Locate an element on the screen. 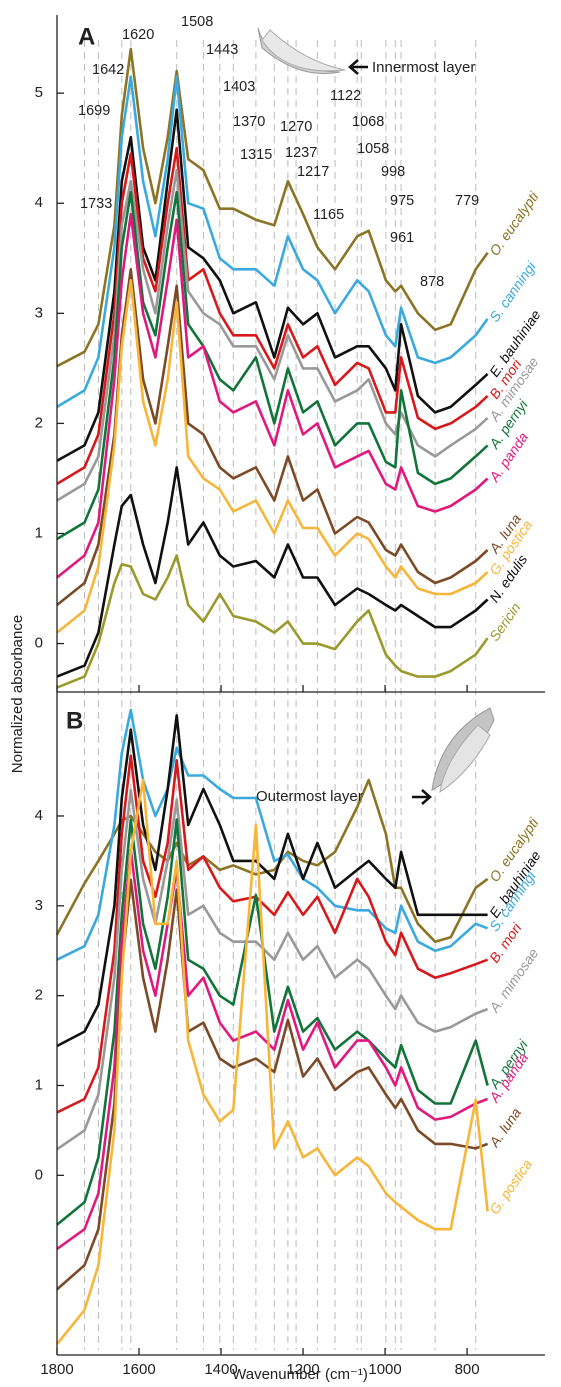 The image size is (561, 1387). x-tick-label: 1600 is located at coordinates (138, 1369).